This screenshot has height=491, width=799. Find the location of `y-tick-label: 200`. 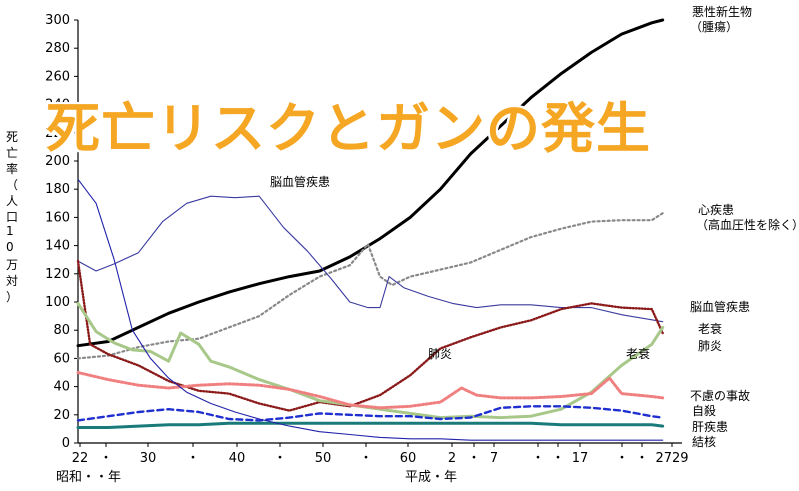

y-tick-label: 200 is located at coordinates (57, 161).